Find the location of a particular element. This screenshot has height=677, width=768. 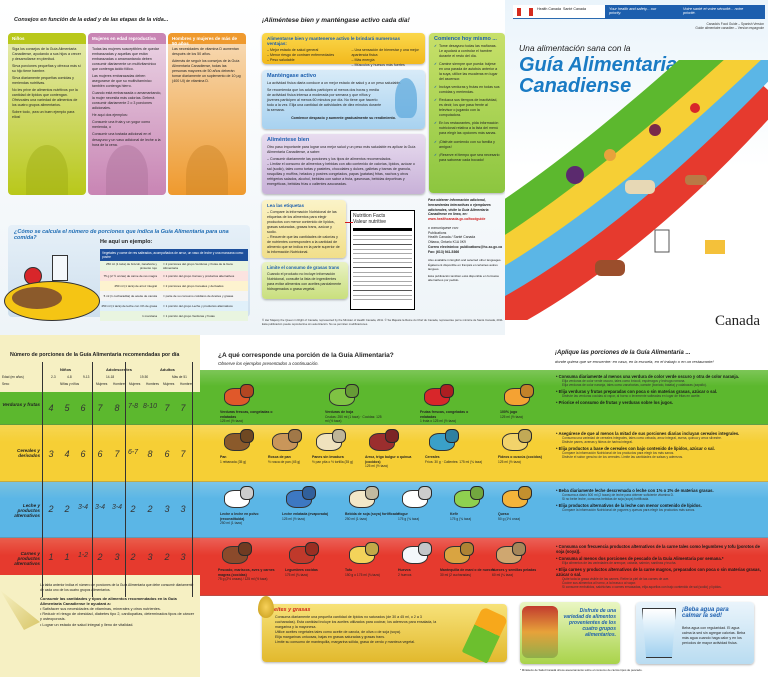

cover-title: Guía Alimentaria Canadiense is located at coordinates (598, 76).